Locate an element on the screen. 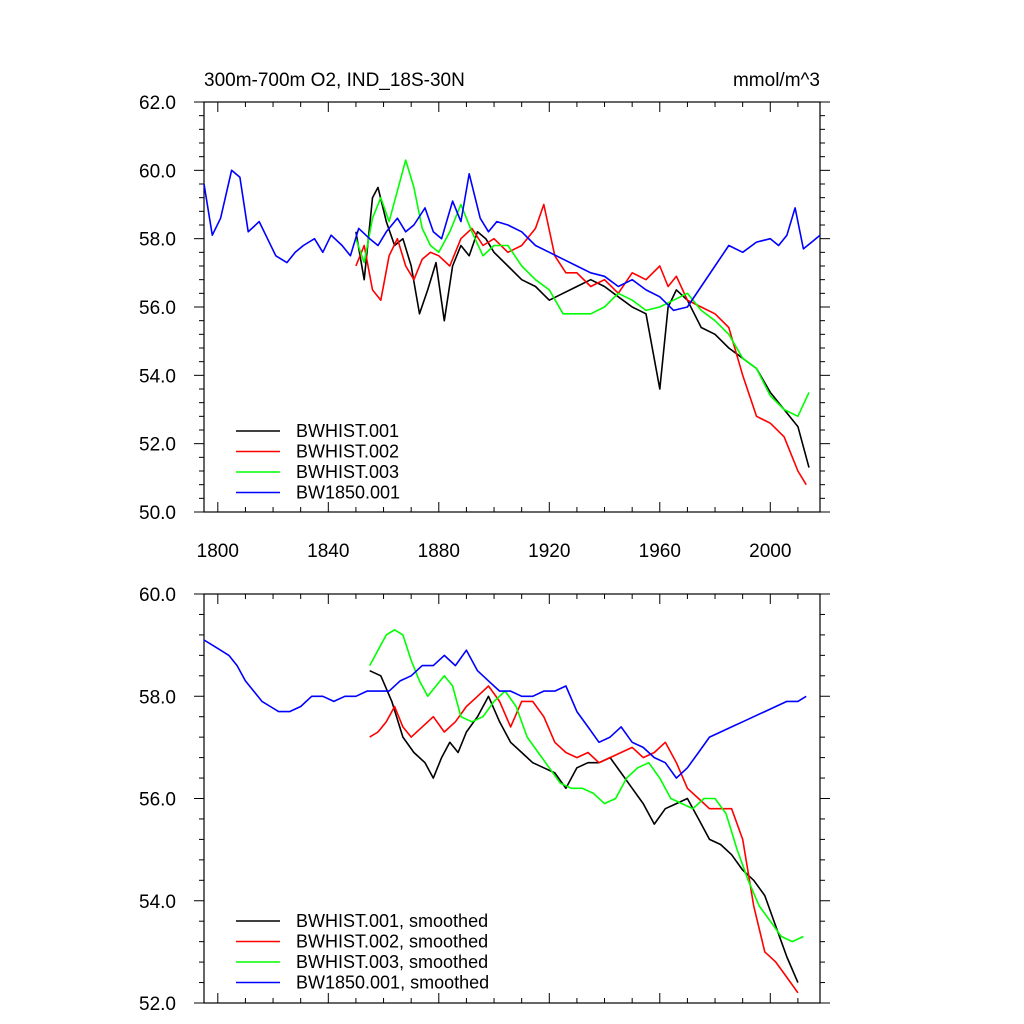 Image resolution: width=1024 pixels, height=1024 pixels. legend-label: BWHIST.002 is located at coordinates (347, 452).